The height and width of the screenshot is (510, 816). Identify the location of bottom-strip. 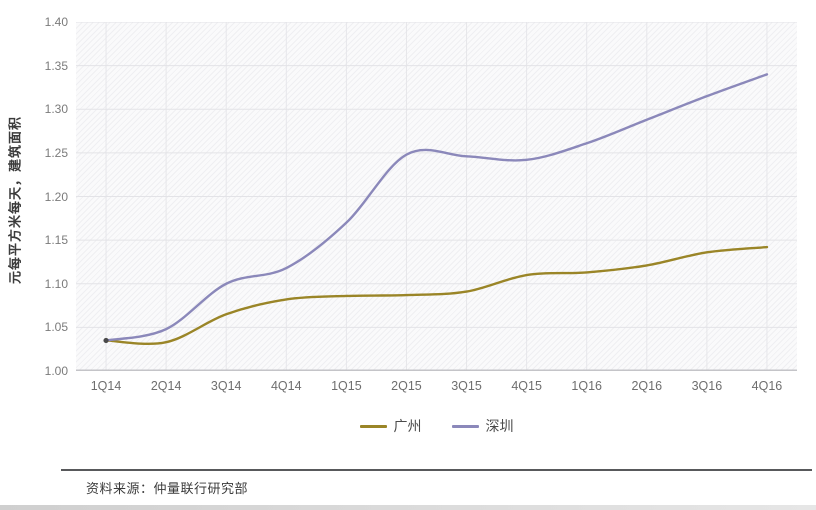
(408, 507).